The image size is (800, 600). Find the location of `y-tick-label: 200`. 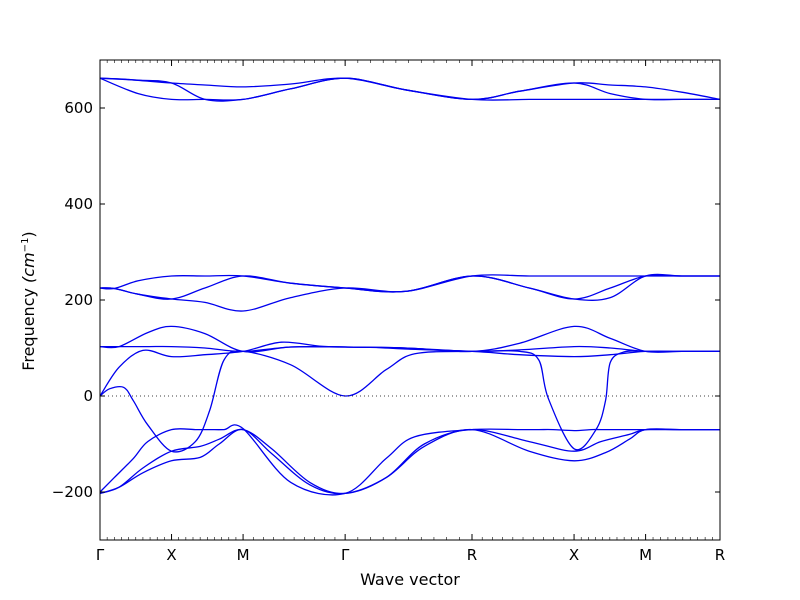

y-tick-label: 200 is located at coordinates (78, 300).